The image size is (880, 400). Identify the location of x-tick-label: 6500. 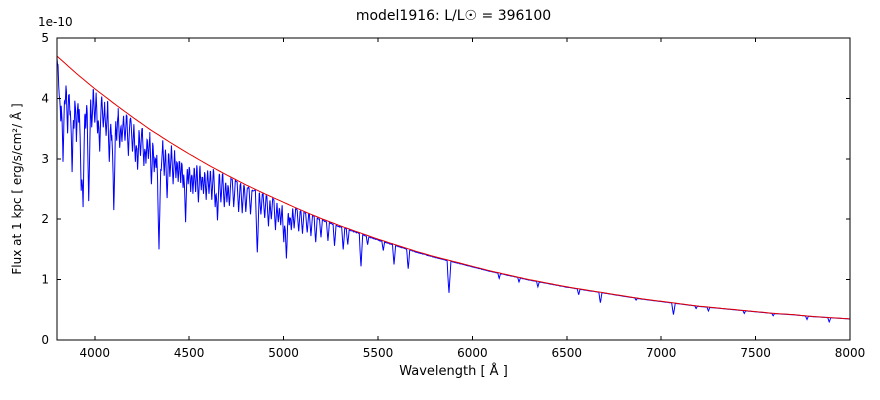
(567, 353).